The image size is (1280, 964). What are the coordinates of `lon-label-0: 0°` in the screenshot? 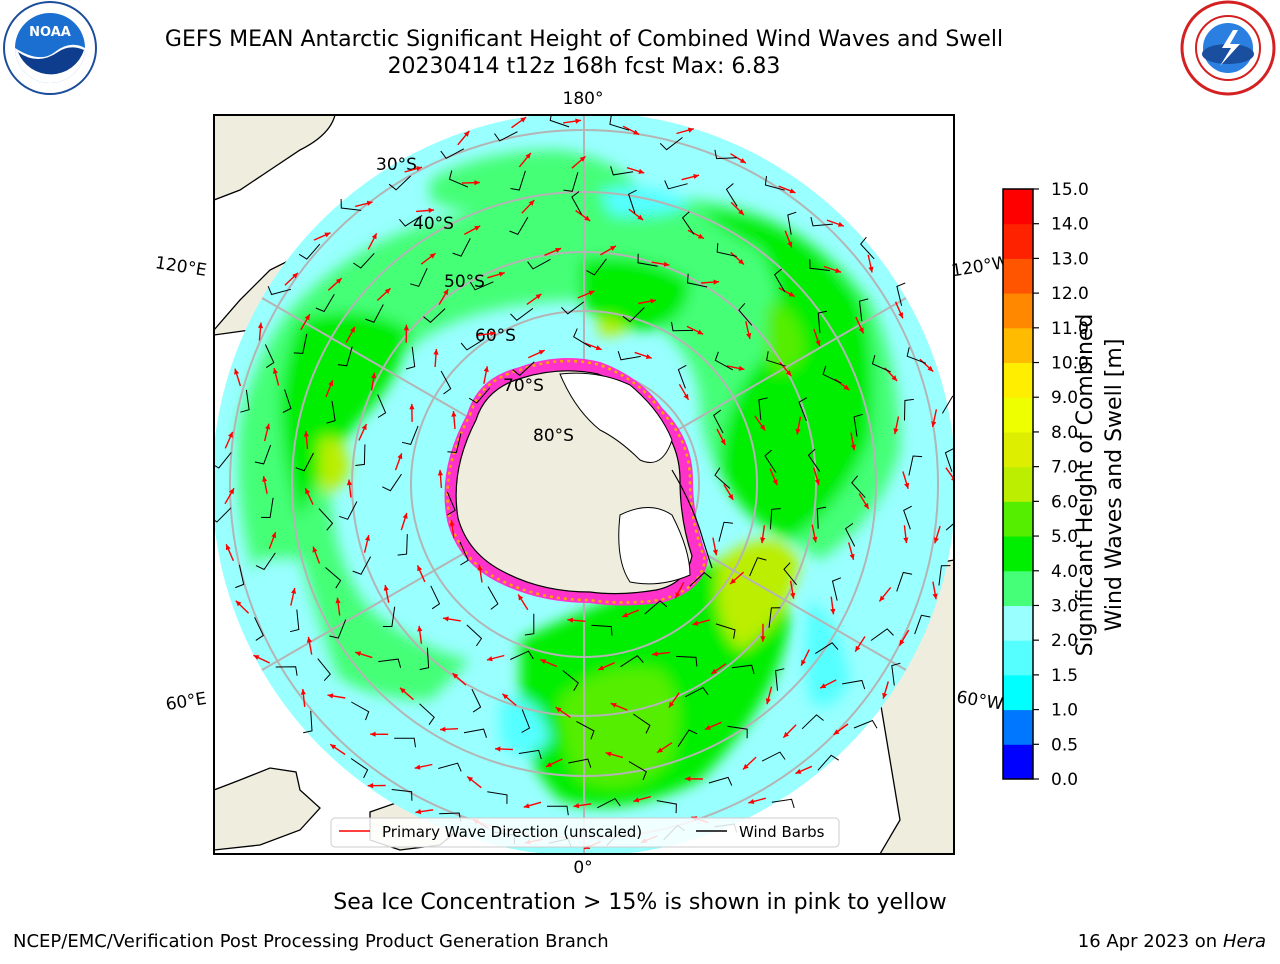 It's located at (582, 868).